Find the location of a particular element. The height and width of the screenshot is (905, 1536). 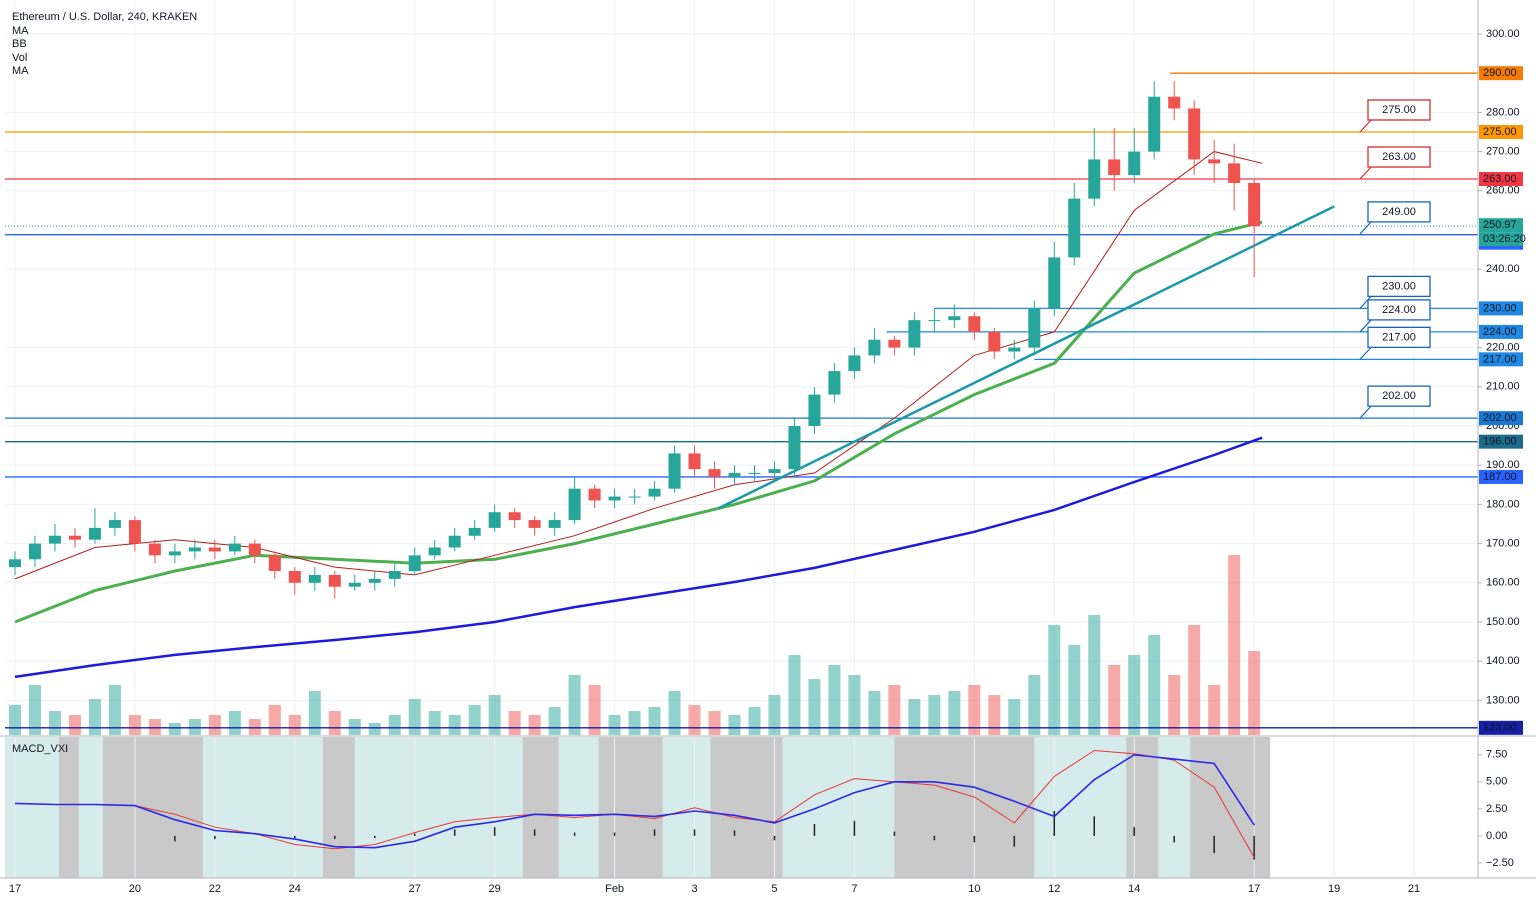

indicator-label: Vol is located at coordinates (19, 58).